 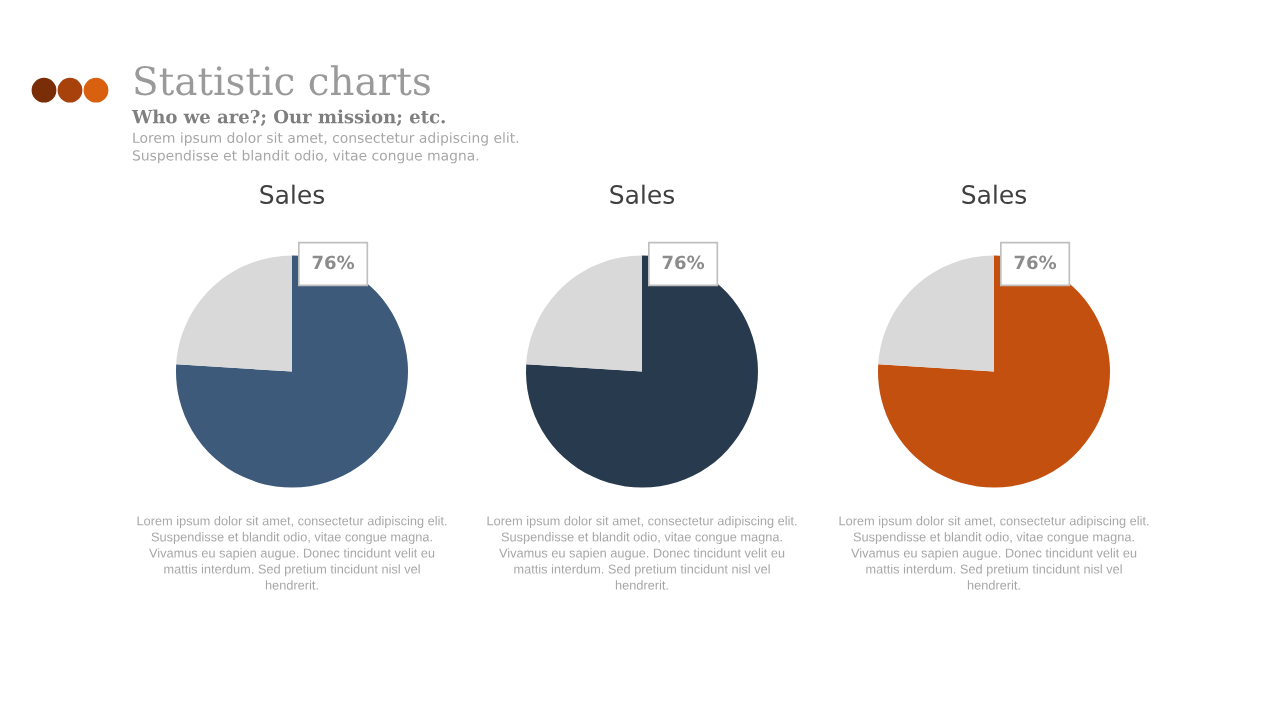 I want to click on text: Who we are?; Our mission; etc., so click(x=288, y=118).